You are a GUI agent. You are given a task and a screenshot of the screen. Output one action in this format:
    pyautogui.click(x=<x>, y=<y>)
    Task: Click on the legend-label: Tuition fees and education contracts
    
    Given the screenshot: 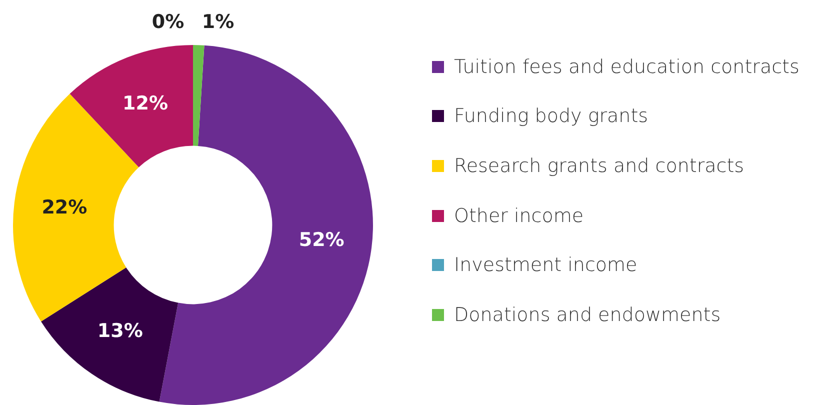 What is the action you would take?
    pyautogui.click(x=627, y=67)
    